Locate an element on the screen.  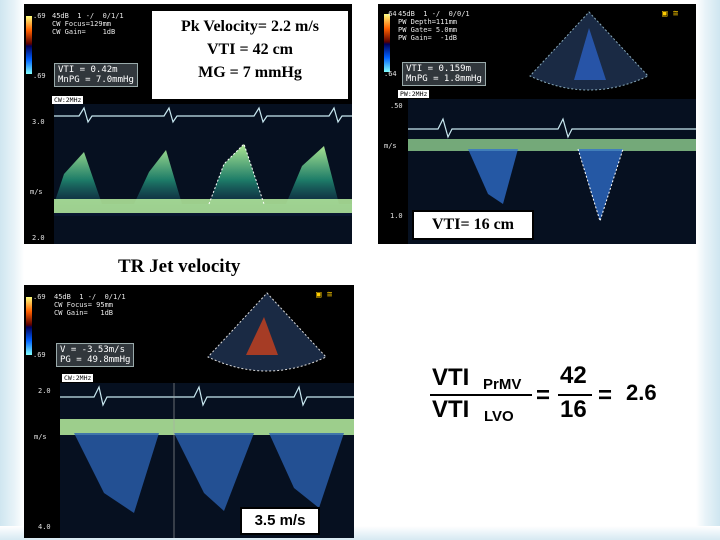
denominator-value: 16 is located at coordinates (573, 409).